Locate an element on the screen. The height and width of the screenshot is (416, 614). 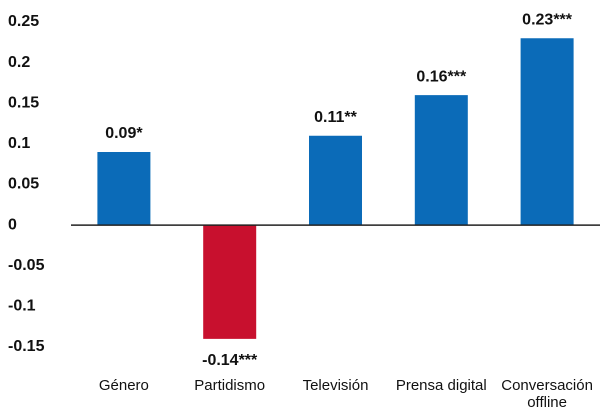
x-tick-label: Televisión is located at coordinates (335, 385).